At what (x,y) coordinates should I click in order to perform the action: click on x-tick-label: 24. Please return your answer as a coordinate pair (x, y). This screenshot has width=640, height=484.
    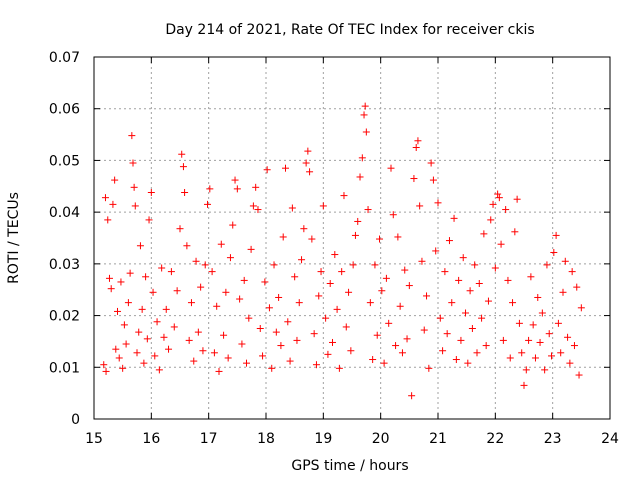
    Looking at the image, I should click on (610, 439).